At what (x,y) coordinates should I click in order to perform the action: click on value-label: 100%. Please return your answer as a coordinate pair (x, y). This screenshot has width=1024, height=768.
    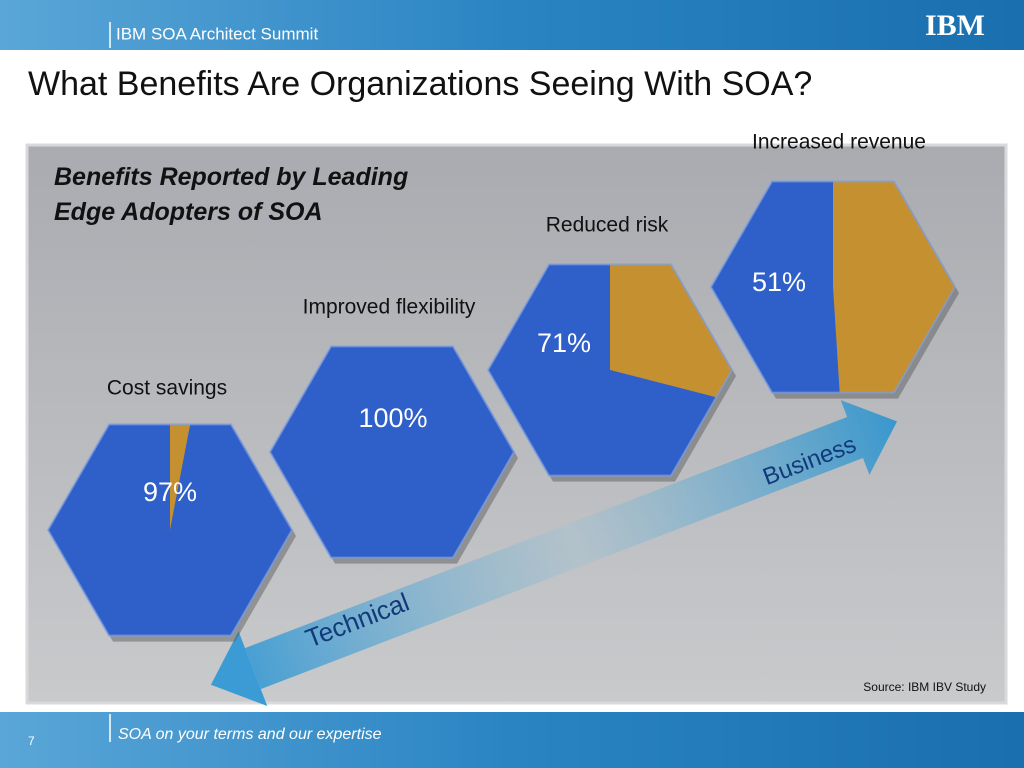
    Looking at the image, I should click on (392, 418).